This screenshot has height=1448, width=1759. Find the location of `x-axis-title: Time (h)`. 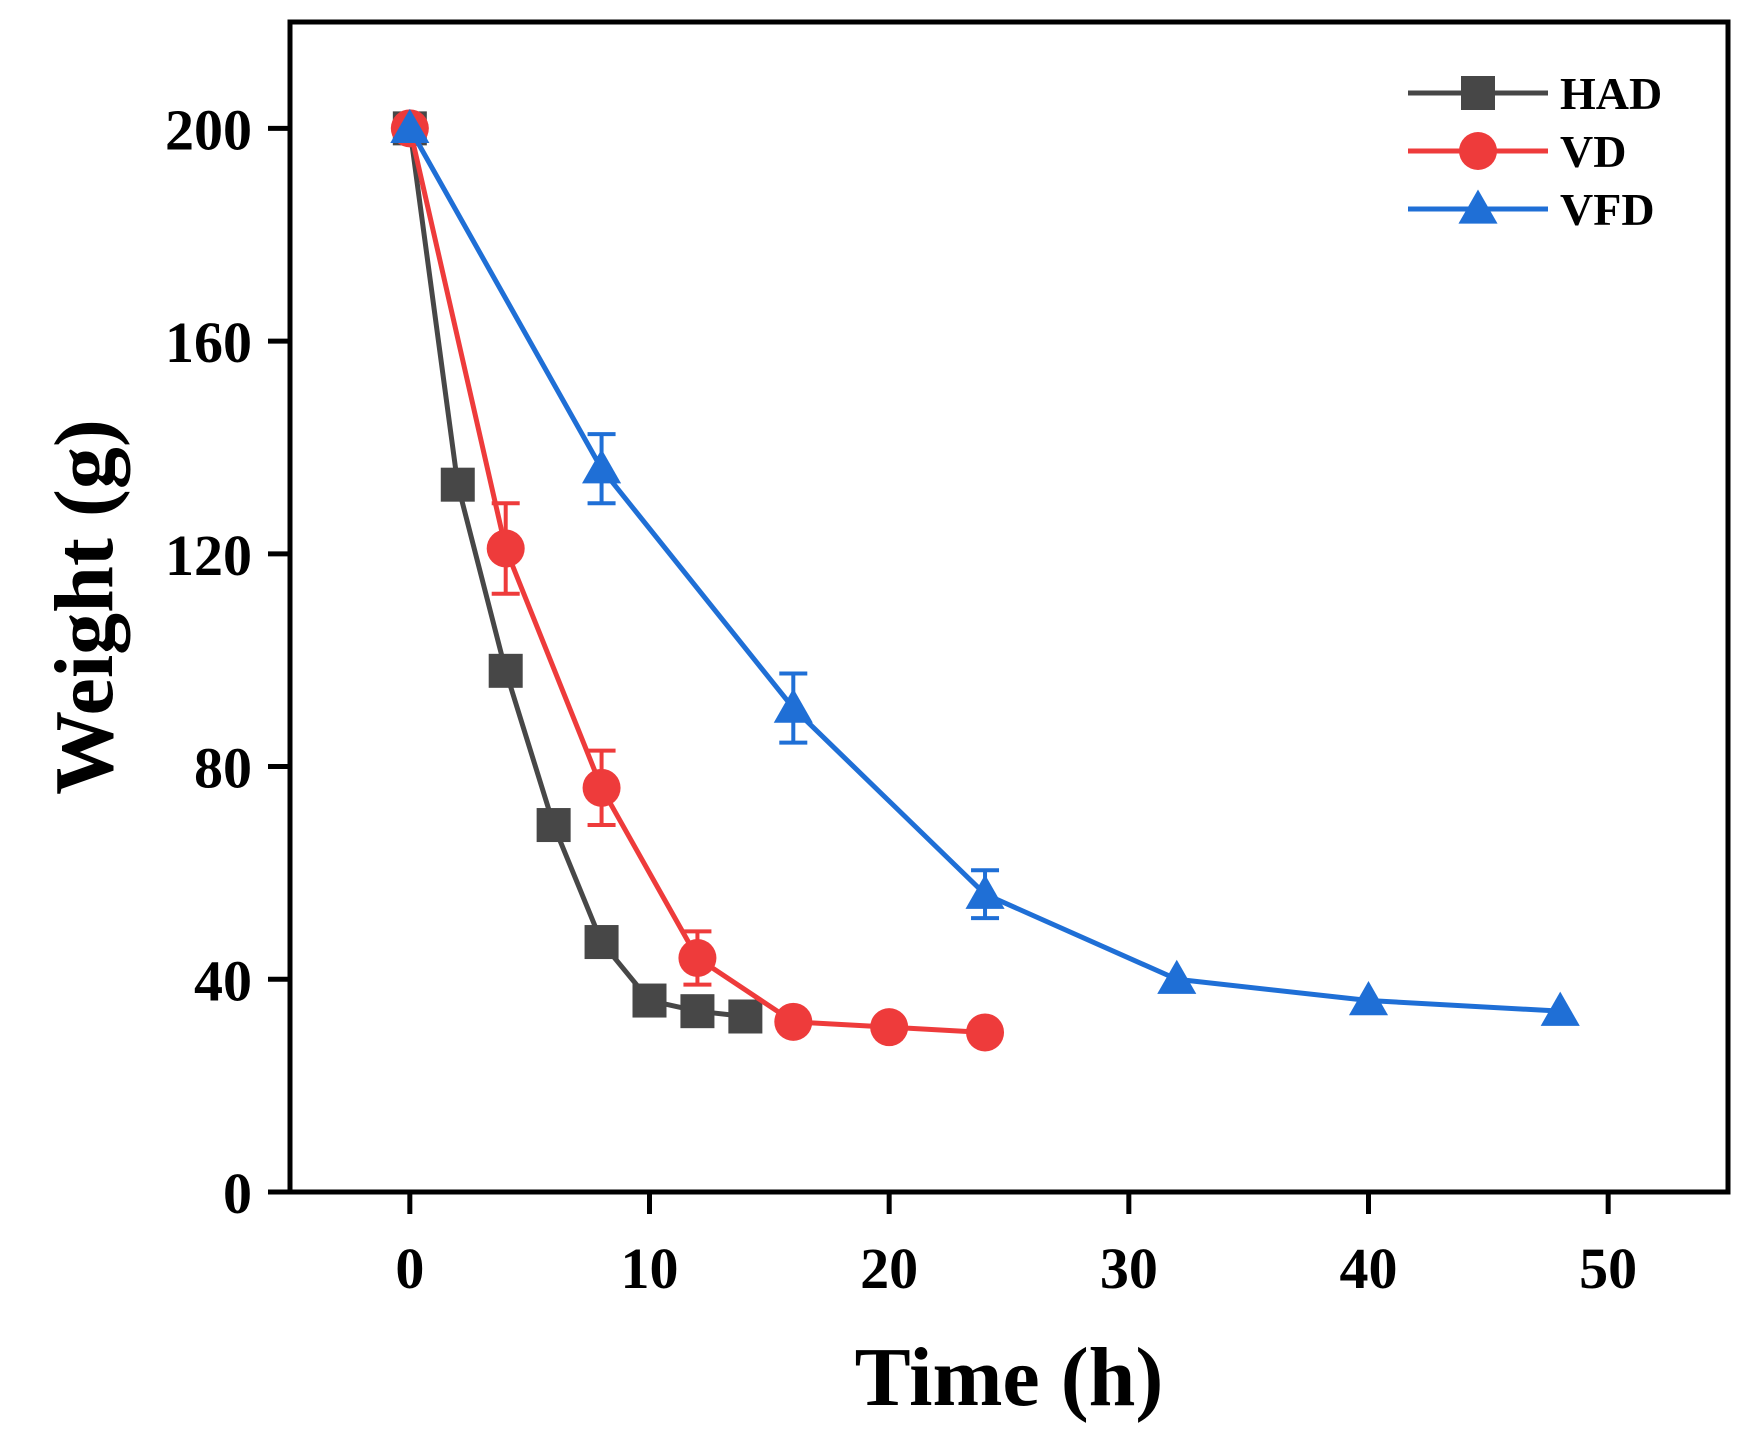

x-axis-title: Time (h) is located at coordinates (1009, 1377).